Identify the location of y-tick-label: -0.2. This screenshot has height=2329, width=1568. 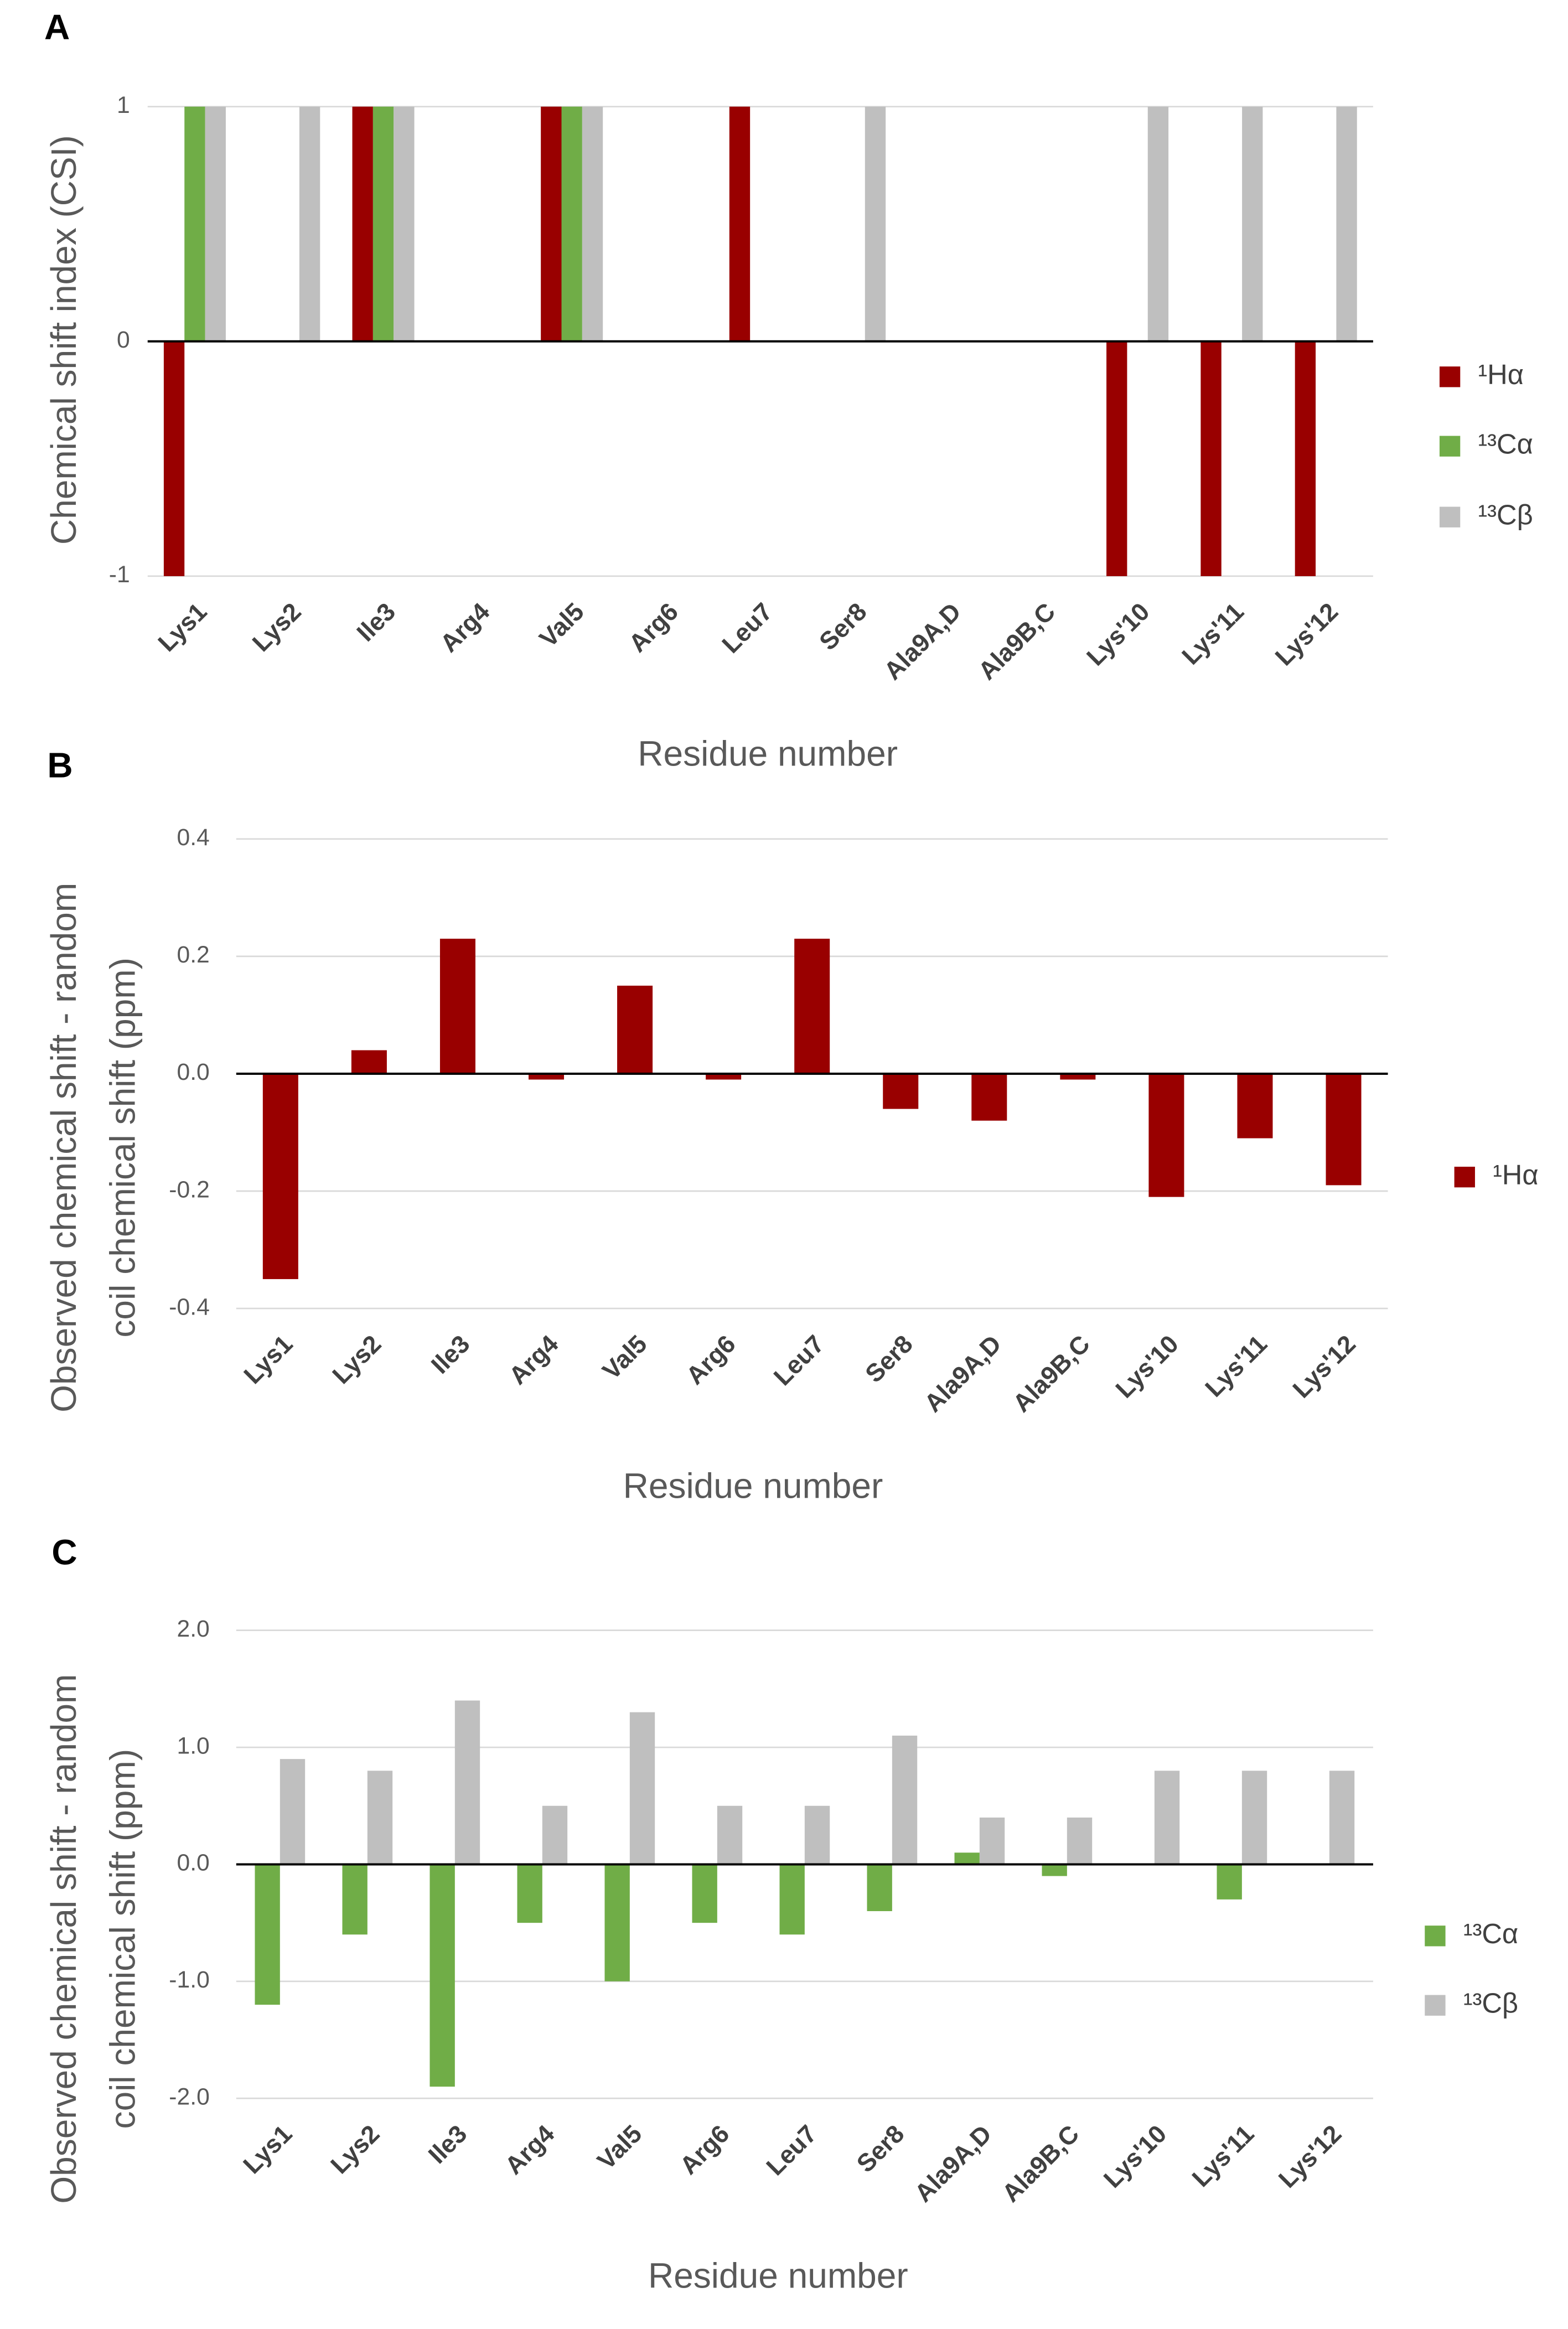
(189, 1190).